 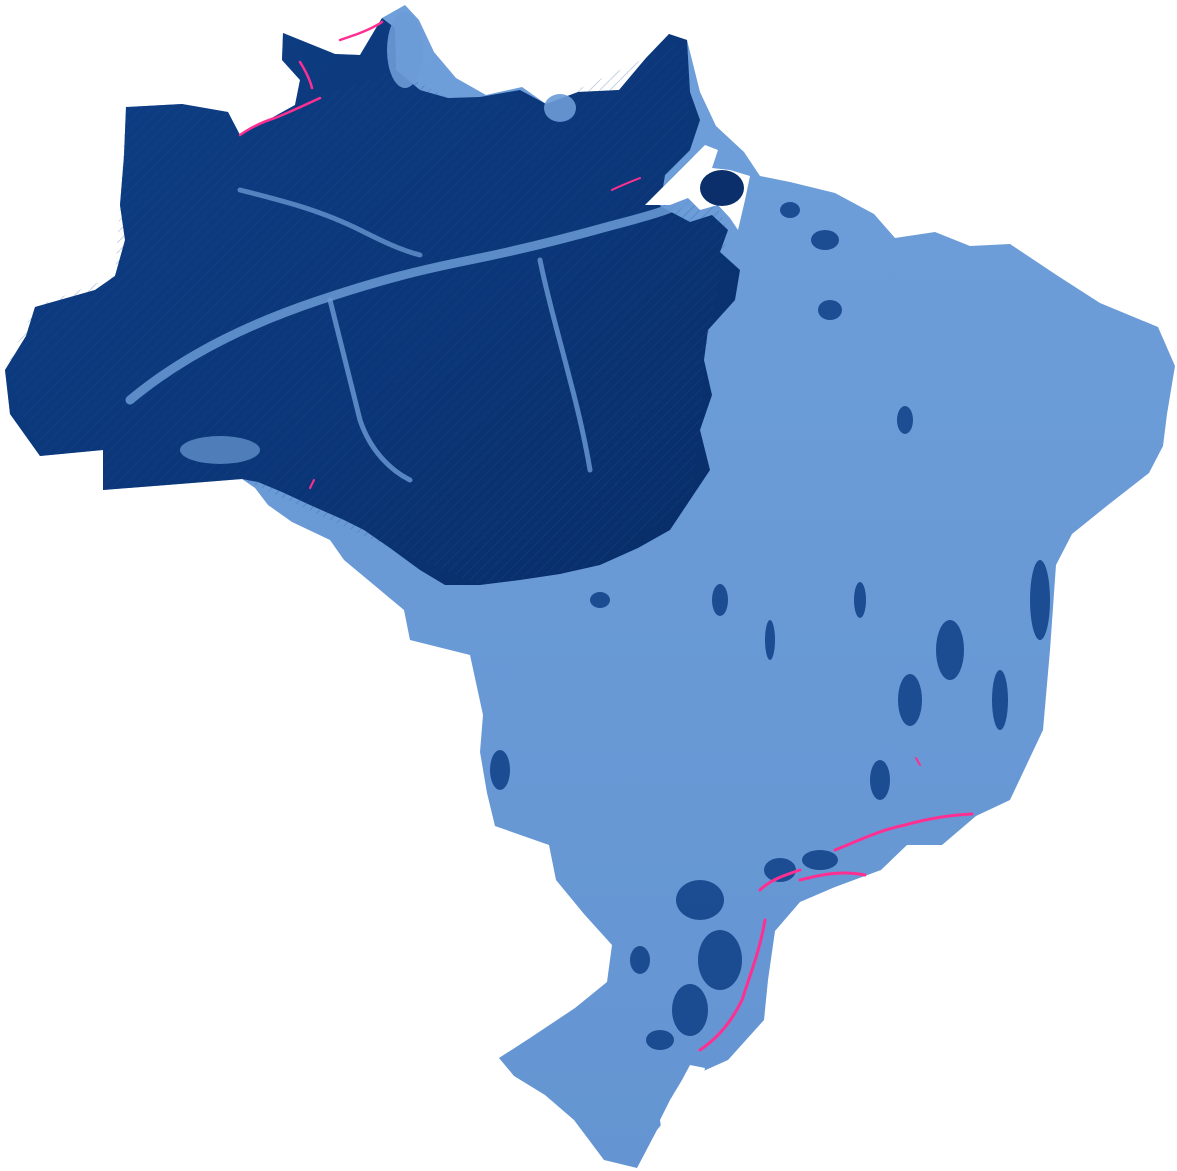 What do you see at coordinates (697, 187) in the screenshot?
I see `amazon-river-mouth` at bounding box center [697, 187].